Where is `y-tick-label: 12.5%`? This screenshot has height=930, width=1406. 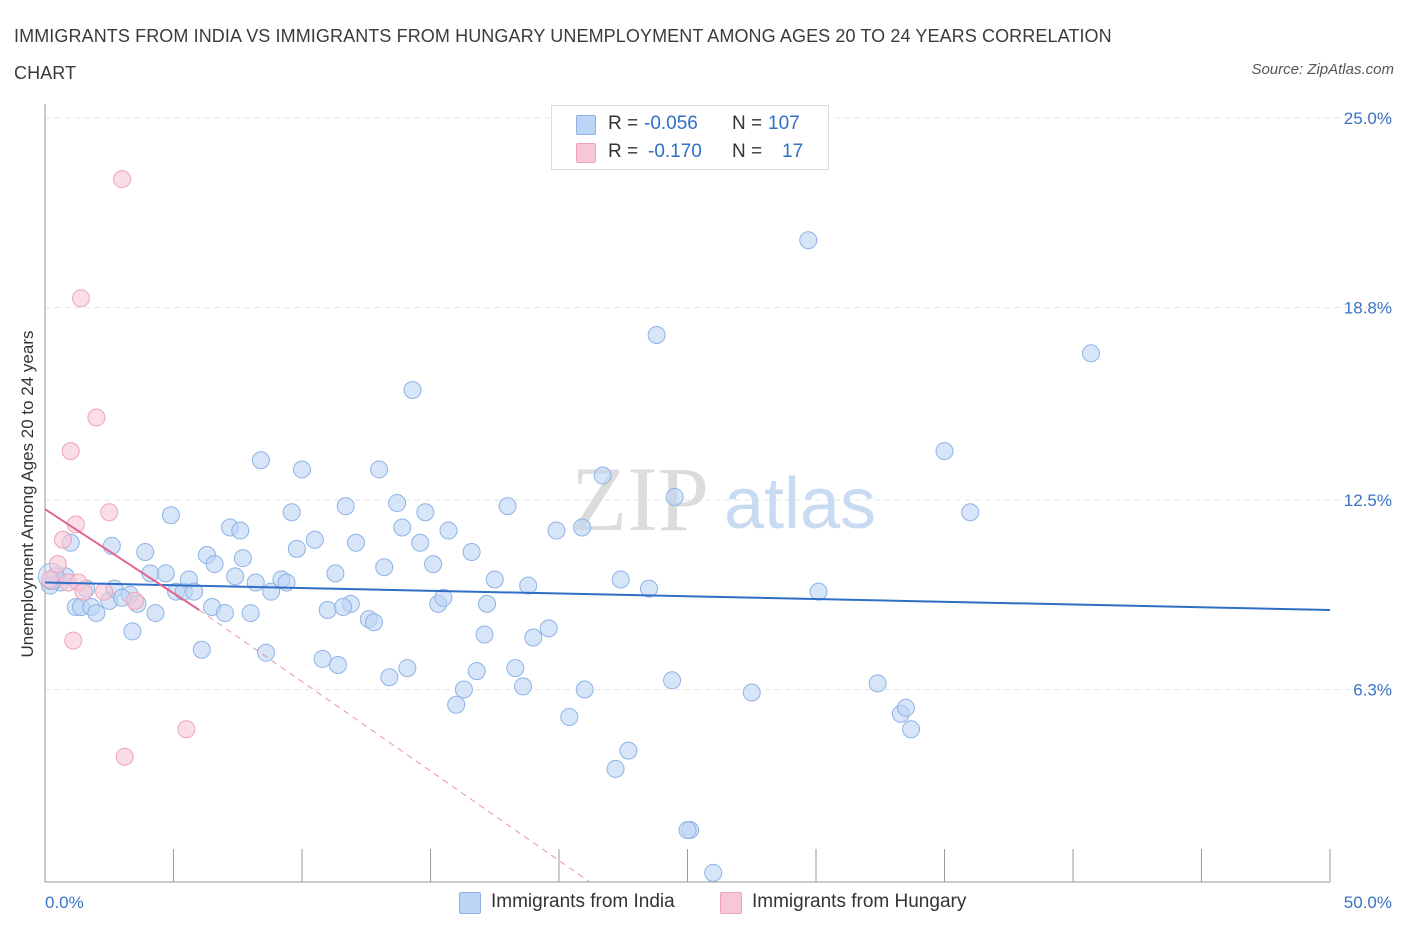 y-tick-label: 12.5% is located at coordinates (1368, 500).